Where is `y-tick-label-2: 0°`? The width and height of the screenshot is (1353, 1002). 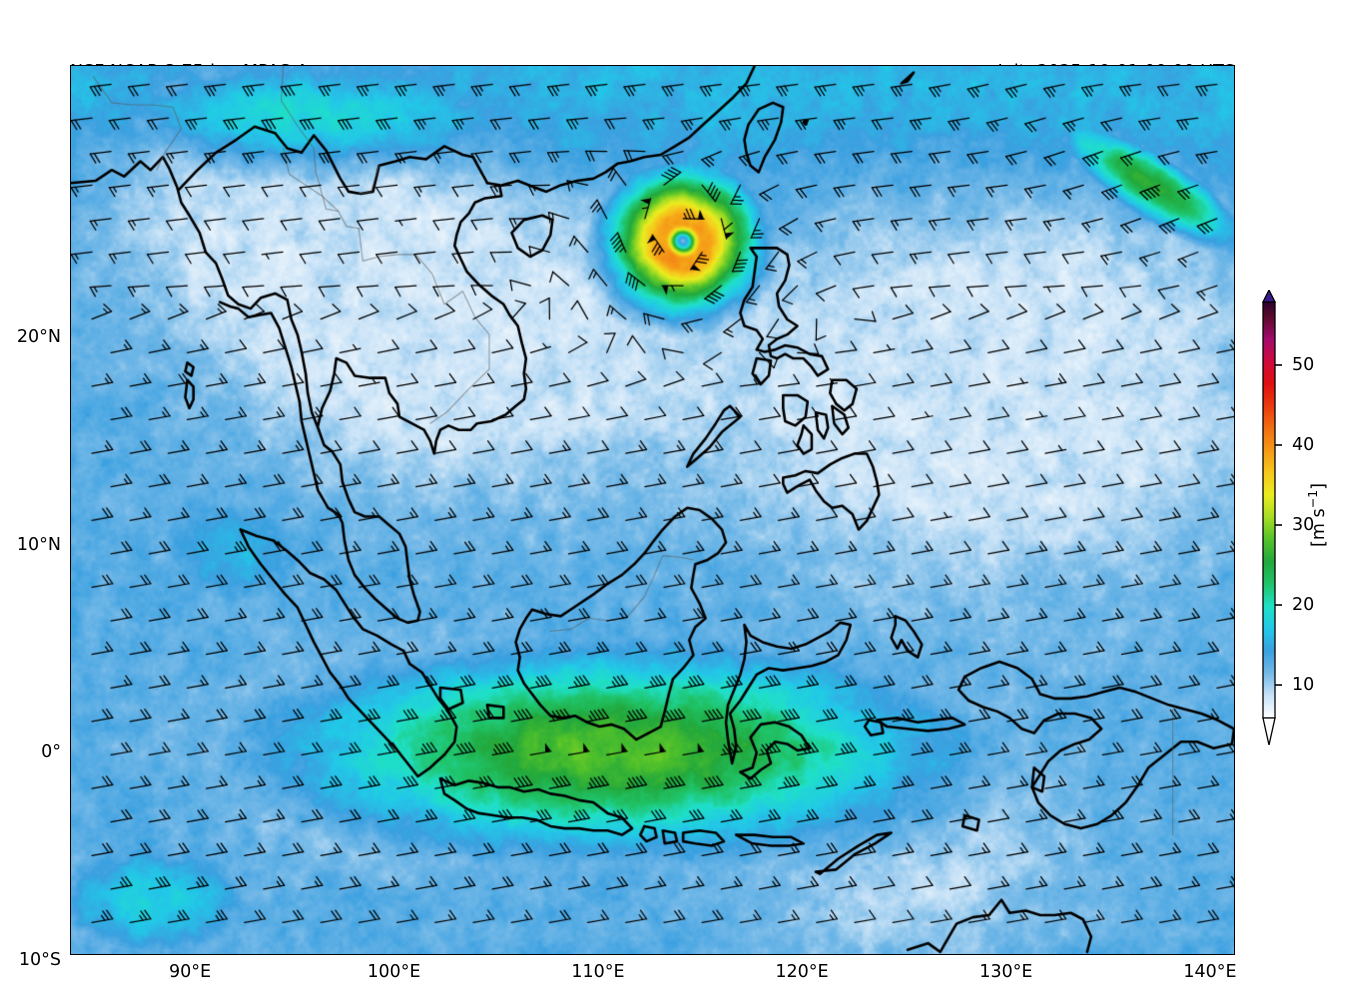 y-tick-label-2: 0° is located at coordinates (51, 752).